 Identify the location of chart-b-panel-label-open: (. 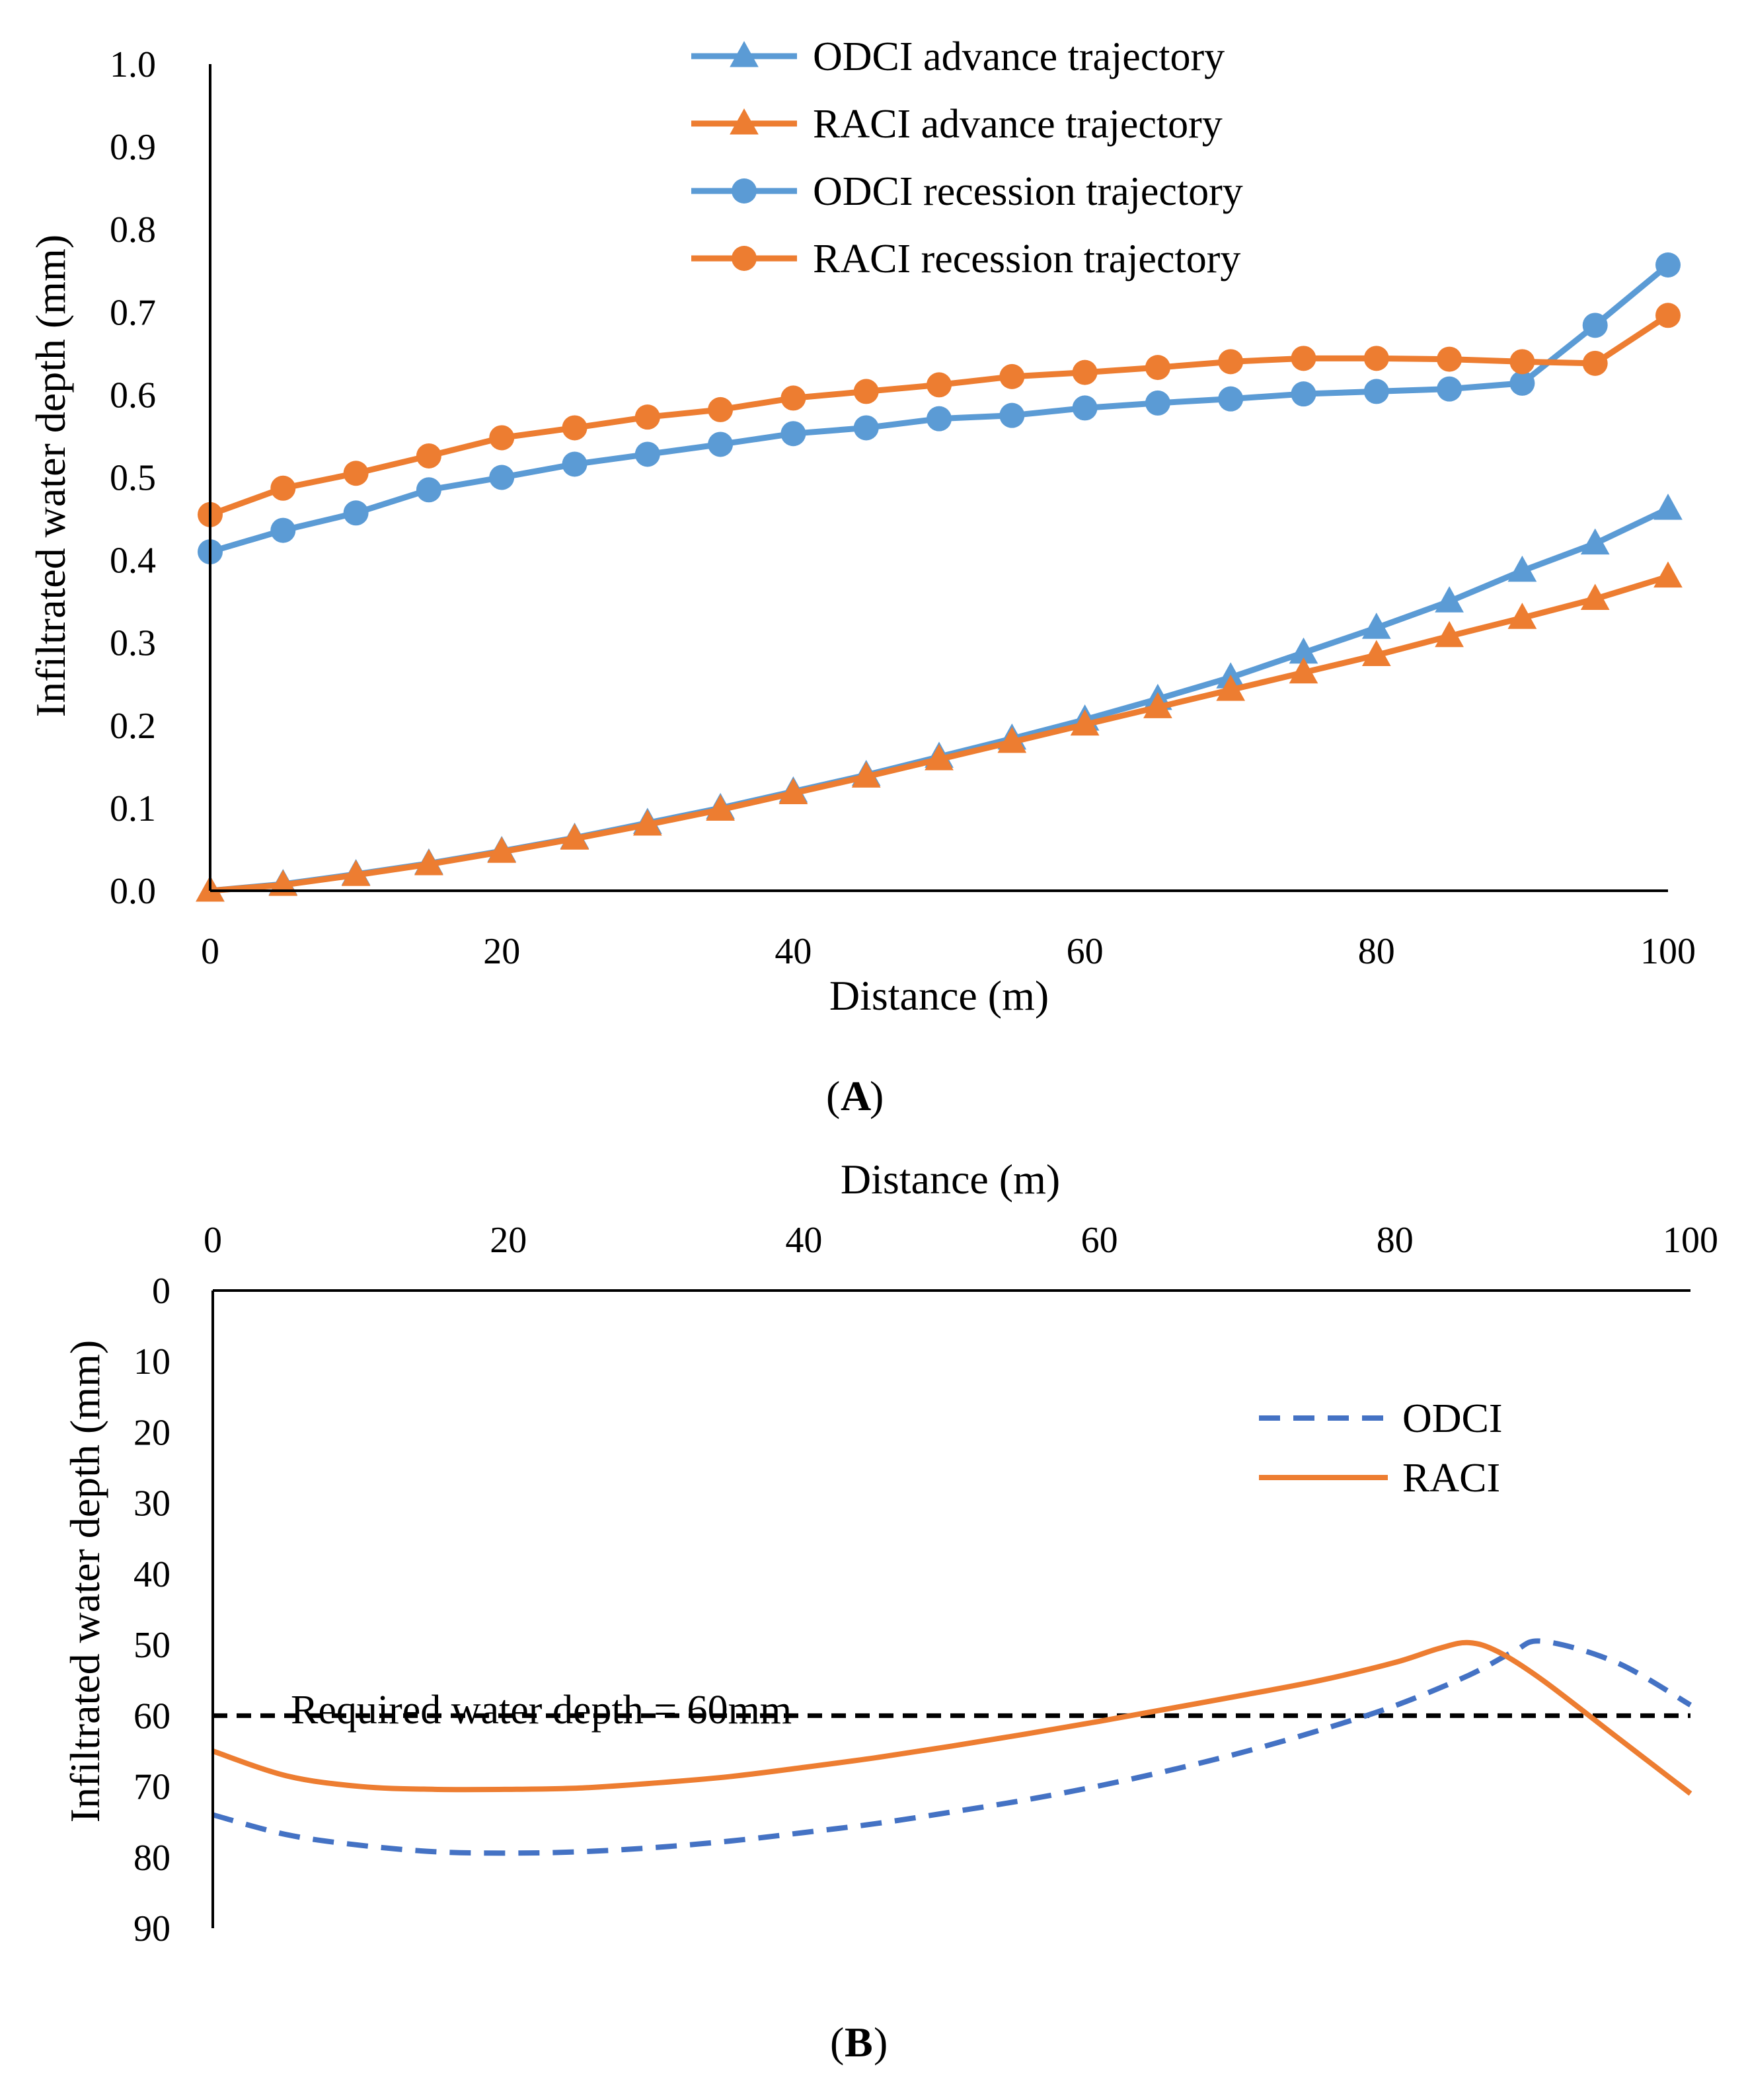
(837, 2043).